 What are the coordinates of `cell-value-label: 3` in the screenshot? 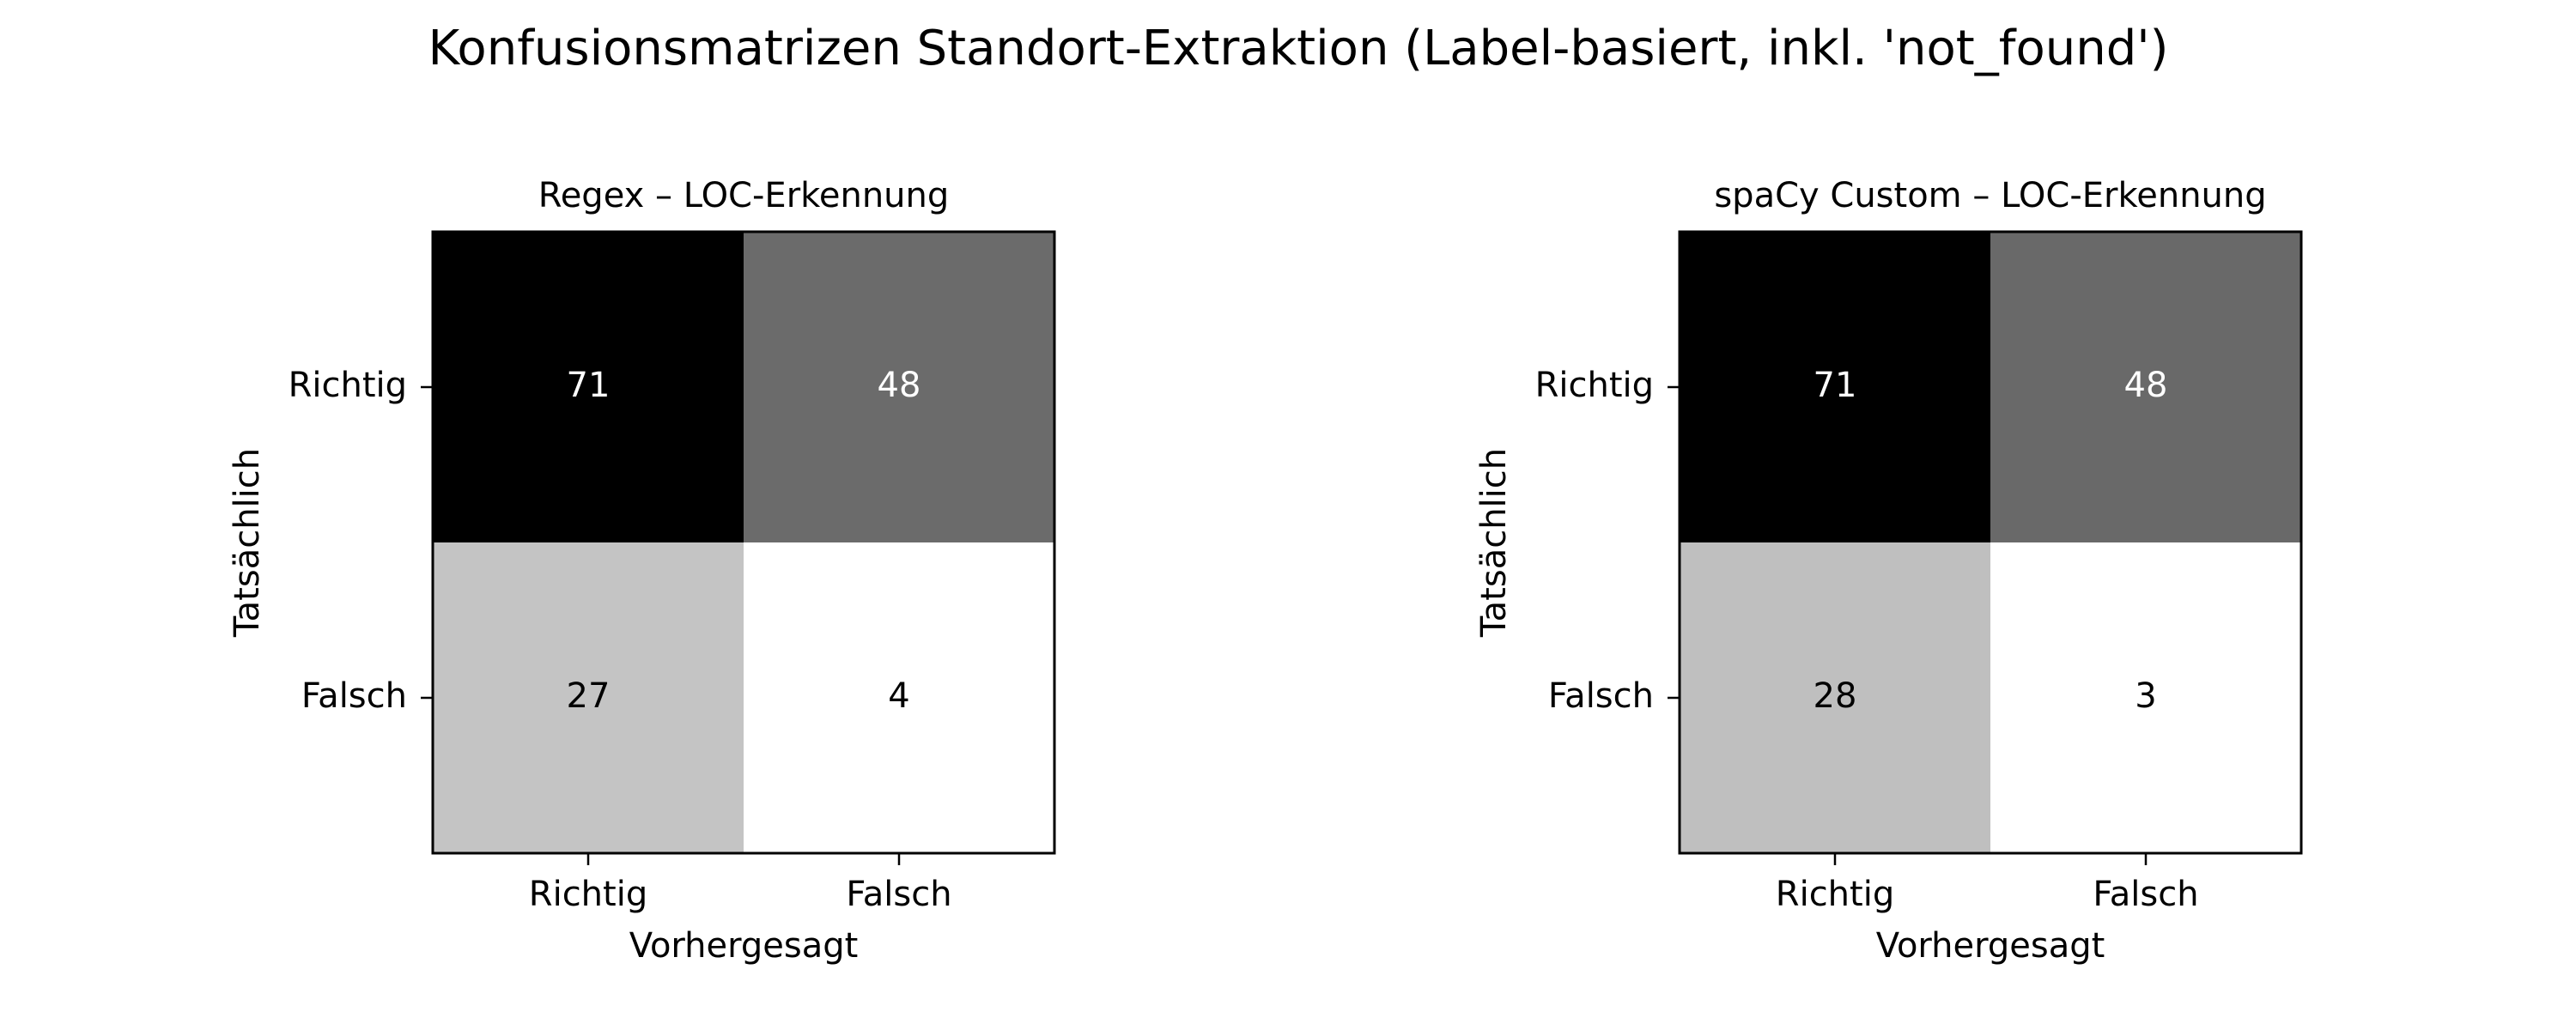 It's located at (2145, 696).